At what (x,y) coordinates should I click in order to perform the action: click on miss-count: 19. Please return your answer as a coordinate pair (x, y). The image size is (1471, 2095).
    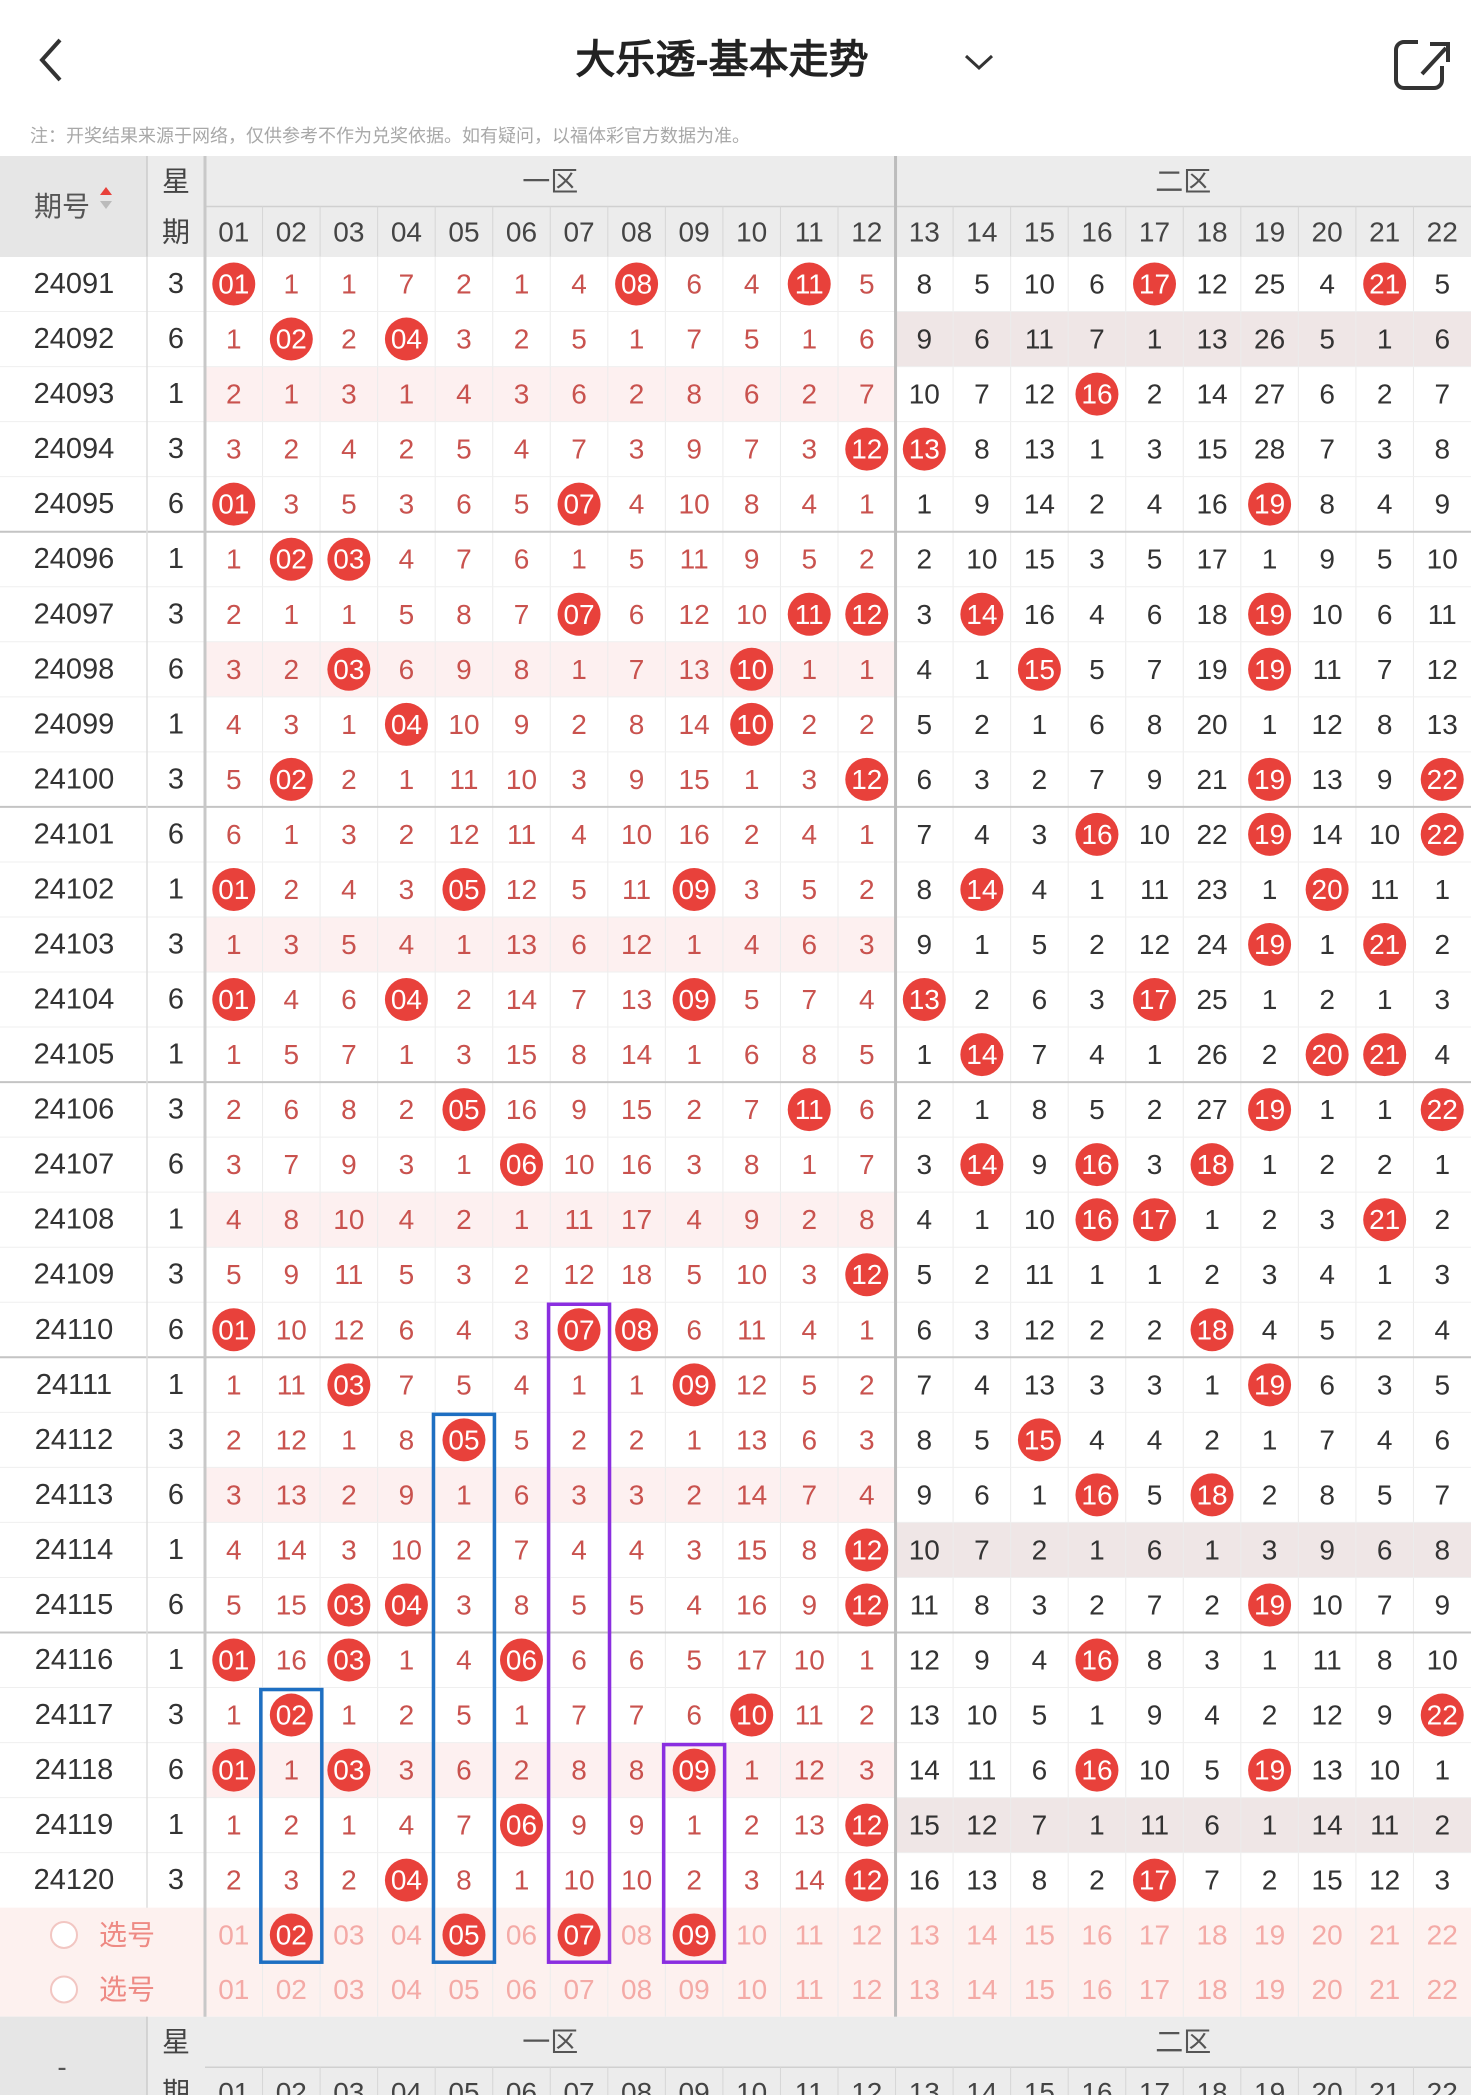
    Looking at the image, I should click on (1211, 669).